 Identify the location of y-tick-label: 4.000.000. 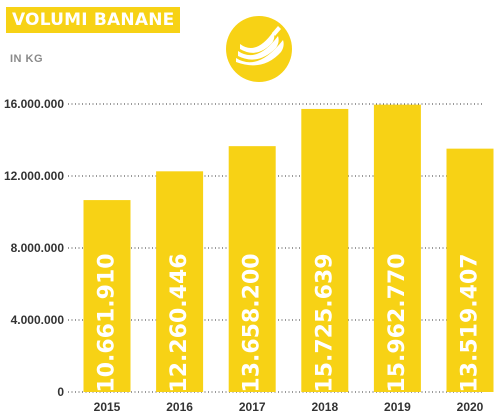
(38, 320).